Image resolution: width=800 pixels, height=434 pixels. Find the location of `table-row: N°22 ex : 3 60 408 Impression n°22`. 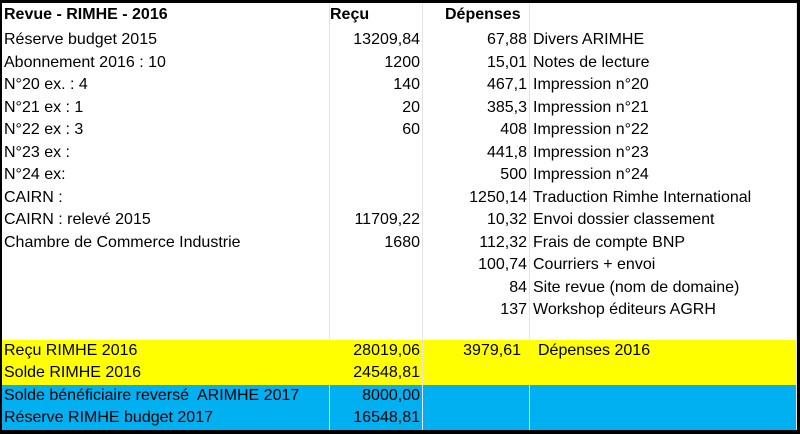

table-row: N°22 ex : 3 60 408 Impression n°22 is located at coordinates (399, 130).